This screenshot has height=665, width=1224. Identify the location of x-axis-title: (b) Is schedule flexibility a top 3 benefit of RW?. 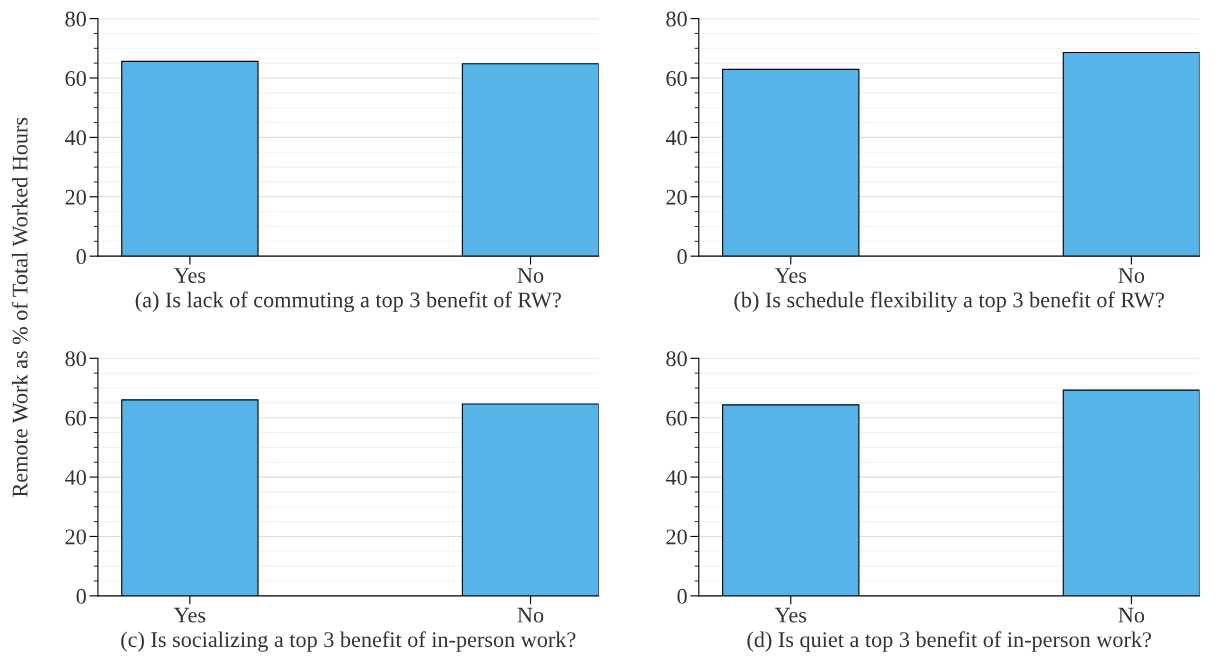
(949, 302).